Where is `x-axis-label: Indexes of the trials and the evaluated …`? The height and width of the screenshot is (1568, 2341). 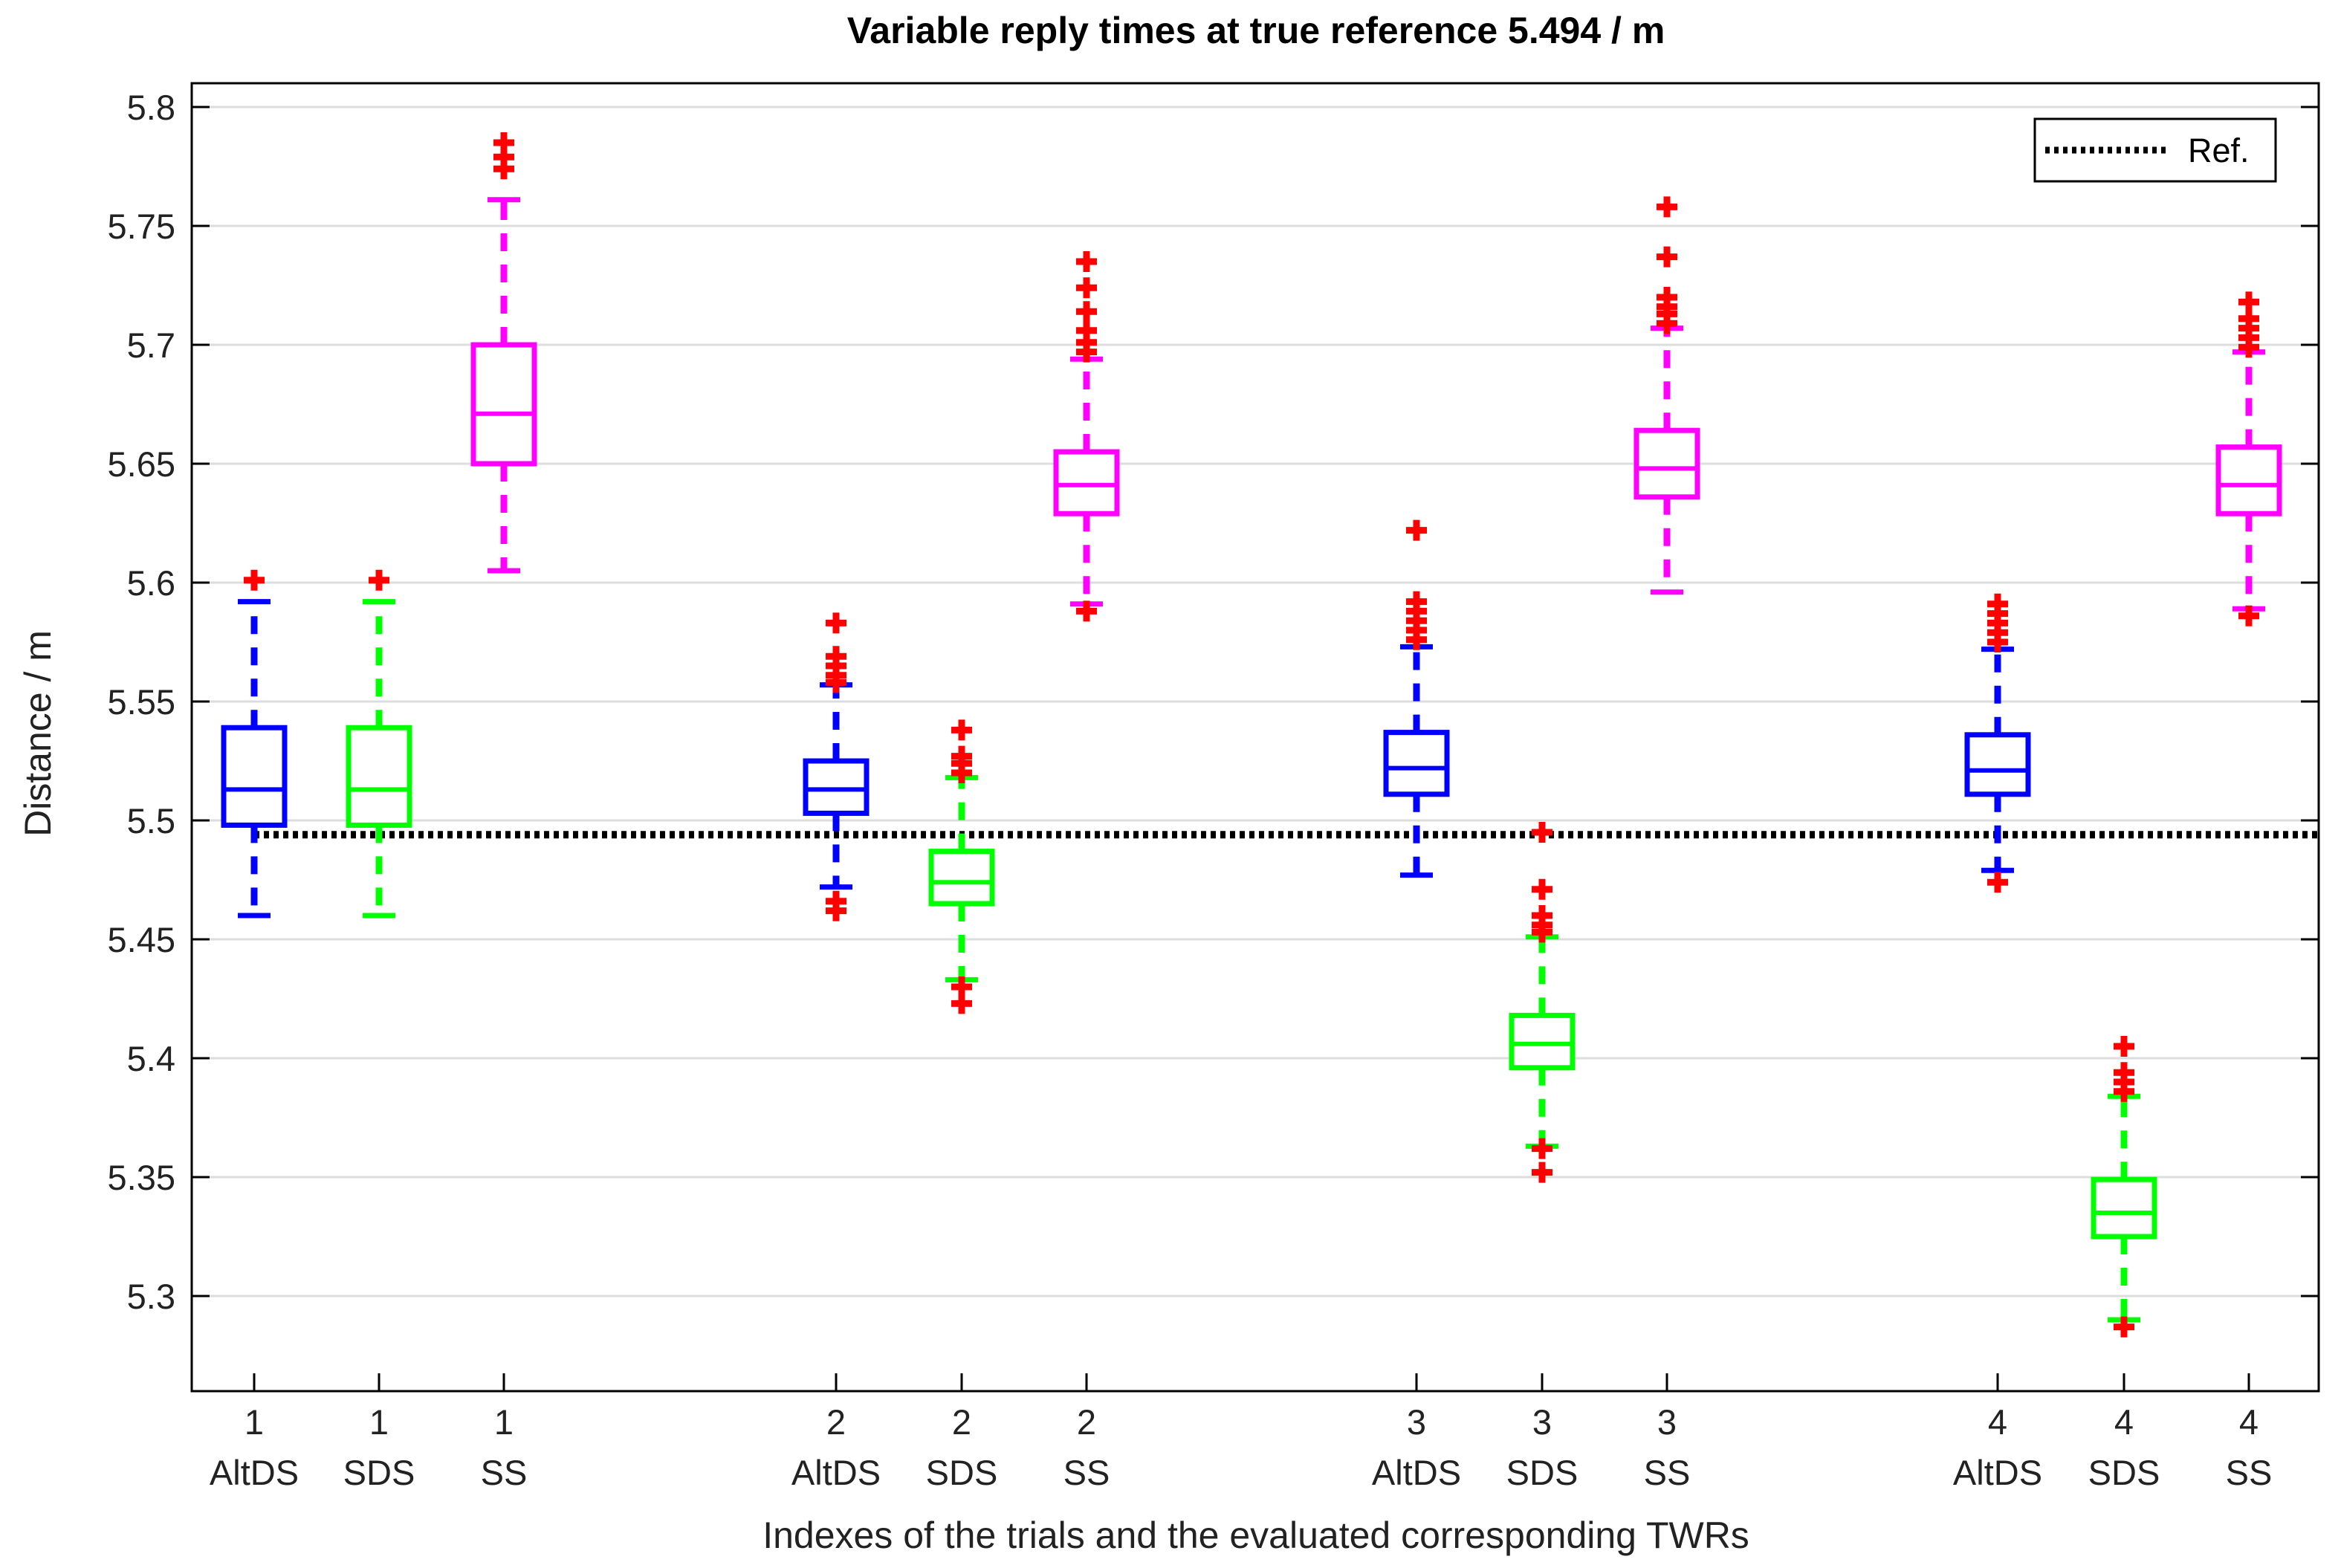
x-axis-label: Indexes of the trials and the evaluated … is located at coordinates (1255, 1535).